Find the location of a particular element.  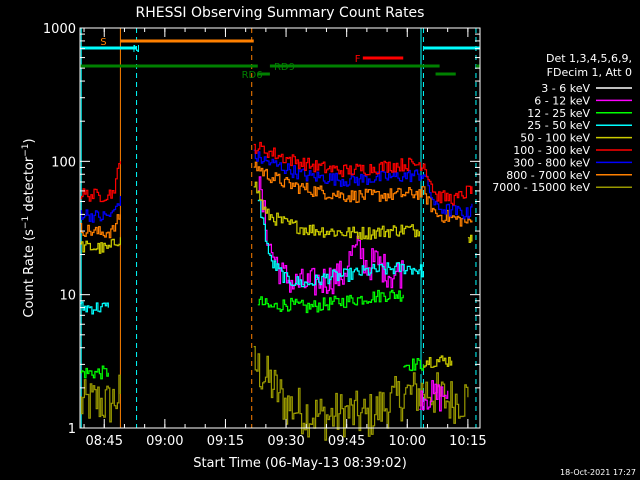

y-axis-label: Count Rate (s−1 detector−1) is located at coordinates (29, 227).